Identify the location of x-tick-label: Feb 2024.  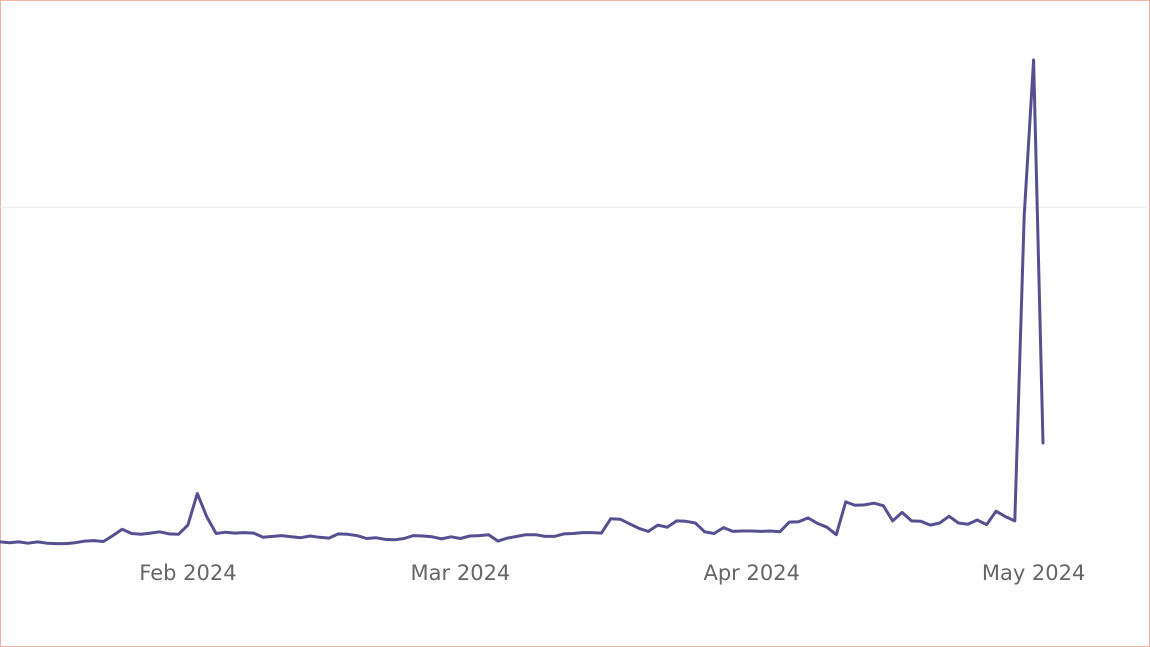
(187, 573).